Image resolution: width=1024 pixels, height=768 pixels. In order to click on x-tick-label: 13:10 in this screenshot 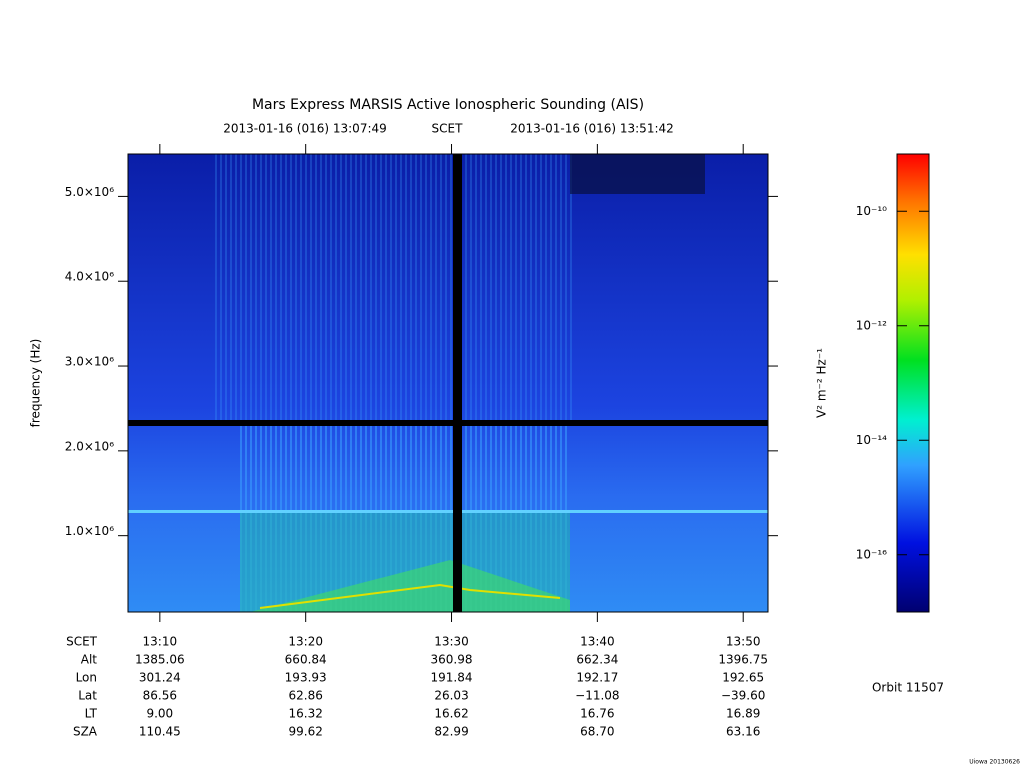, I will do `click(160, 642)`.